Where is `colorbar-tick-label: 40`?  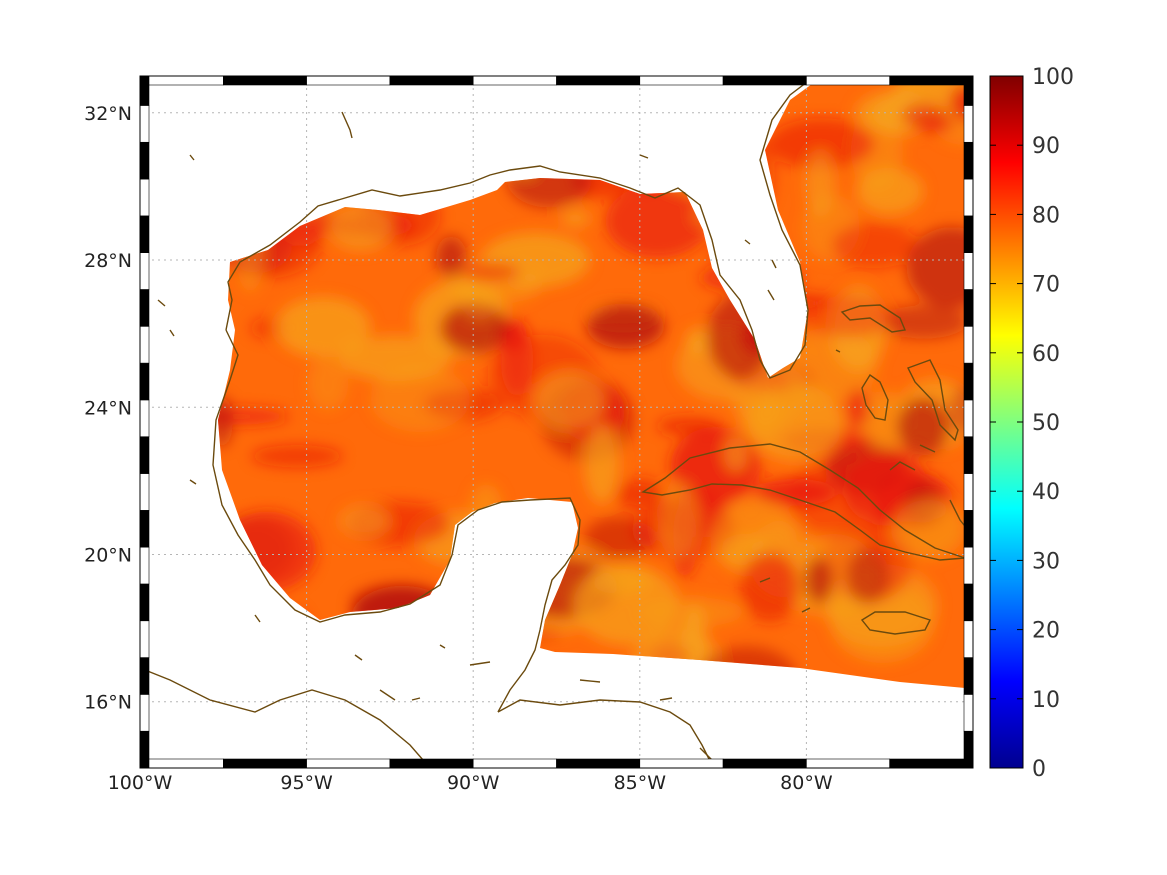
colorbar-tick-label: 40 is located at coordinates (1046, 492).